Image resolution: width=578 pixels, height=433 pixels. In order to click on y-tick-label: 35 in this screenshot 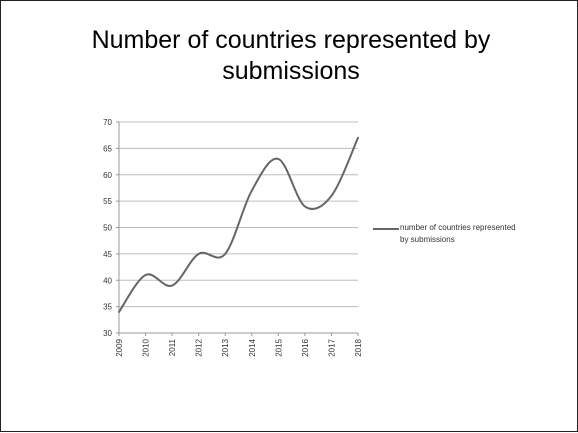, I will do `click(107, 307)`.